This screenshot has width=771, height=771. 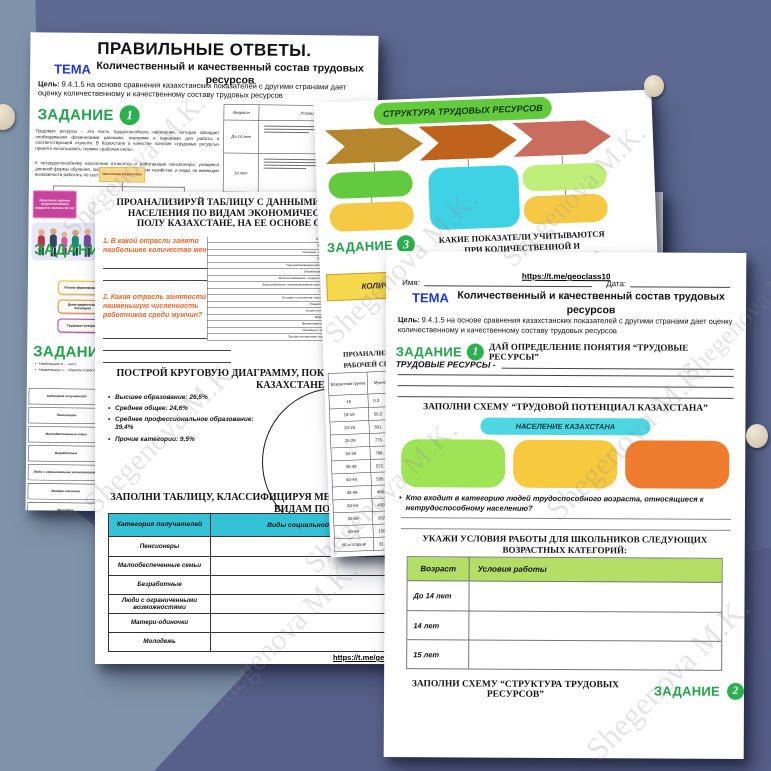 I want to click on age-group-cell: 45-49, so click(x=352, y=492).